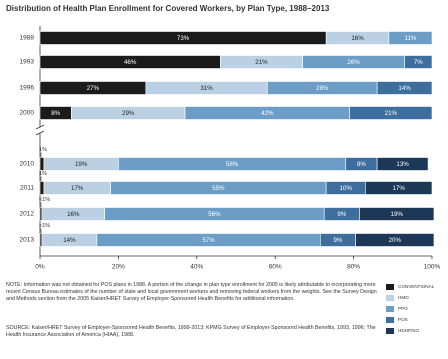  Describe the element at coordinates (27, 214) in the screenshot. I see `y-tick-label: 2012` at that location.